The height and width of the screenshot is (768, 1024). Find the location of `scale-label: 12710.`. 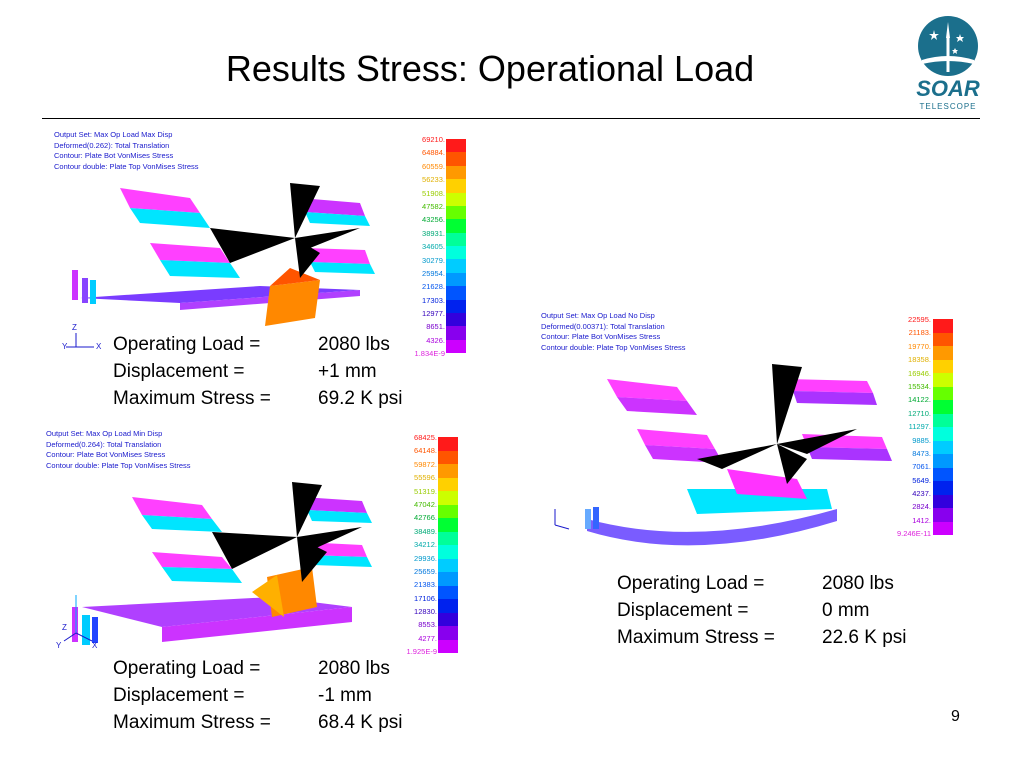

scale-label: 12710. is located at coordinates (919, 413).